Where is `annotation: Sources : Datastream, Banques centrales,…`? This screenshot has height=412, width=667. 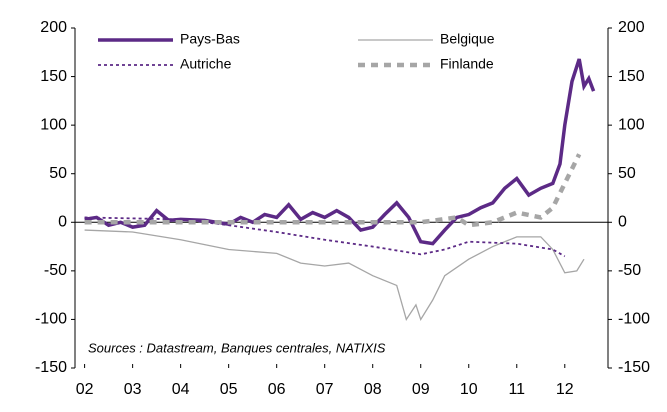 annotation: Sources : Datastream, Banques centrales,… is located at coordinates (237, 347).